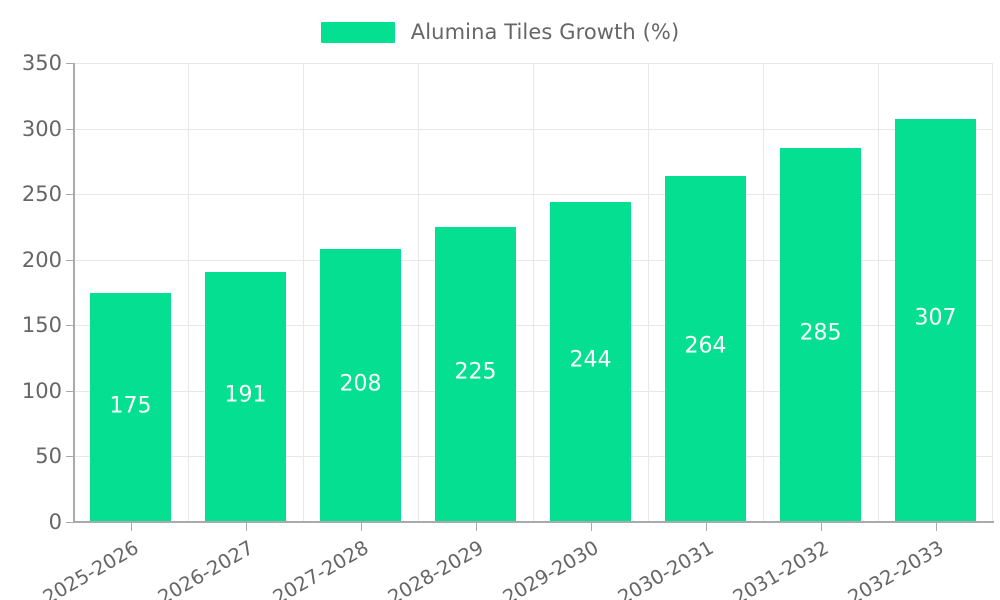 This screenshot has height=600, width=1000. Describe the element at coordinates (205, 568) in the screenshot. I see `x-axis-tick-label: 2026-2027` at that location.